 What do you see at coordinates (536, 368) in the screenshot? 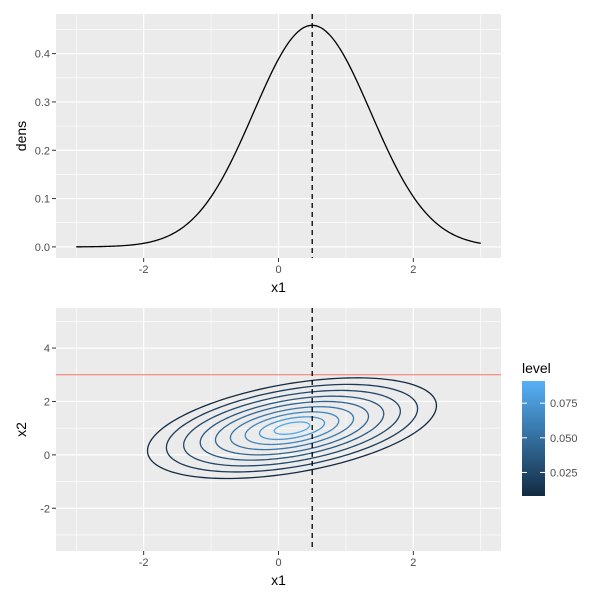
I see `legend-title: level` at bounding box center [536, 368].